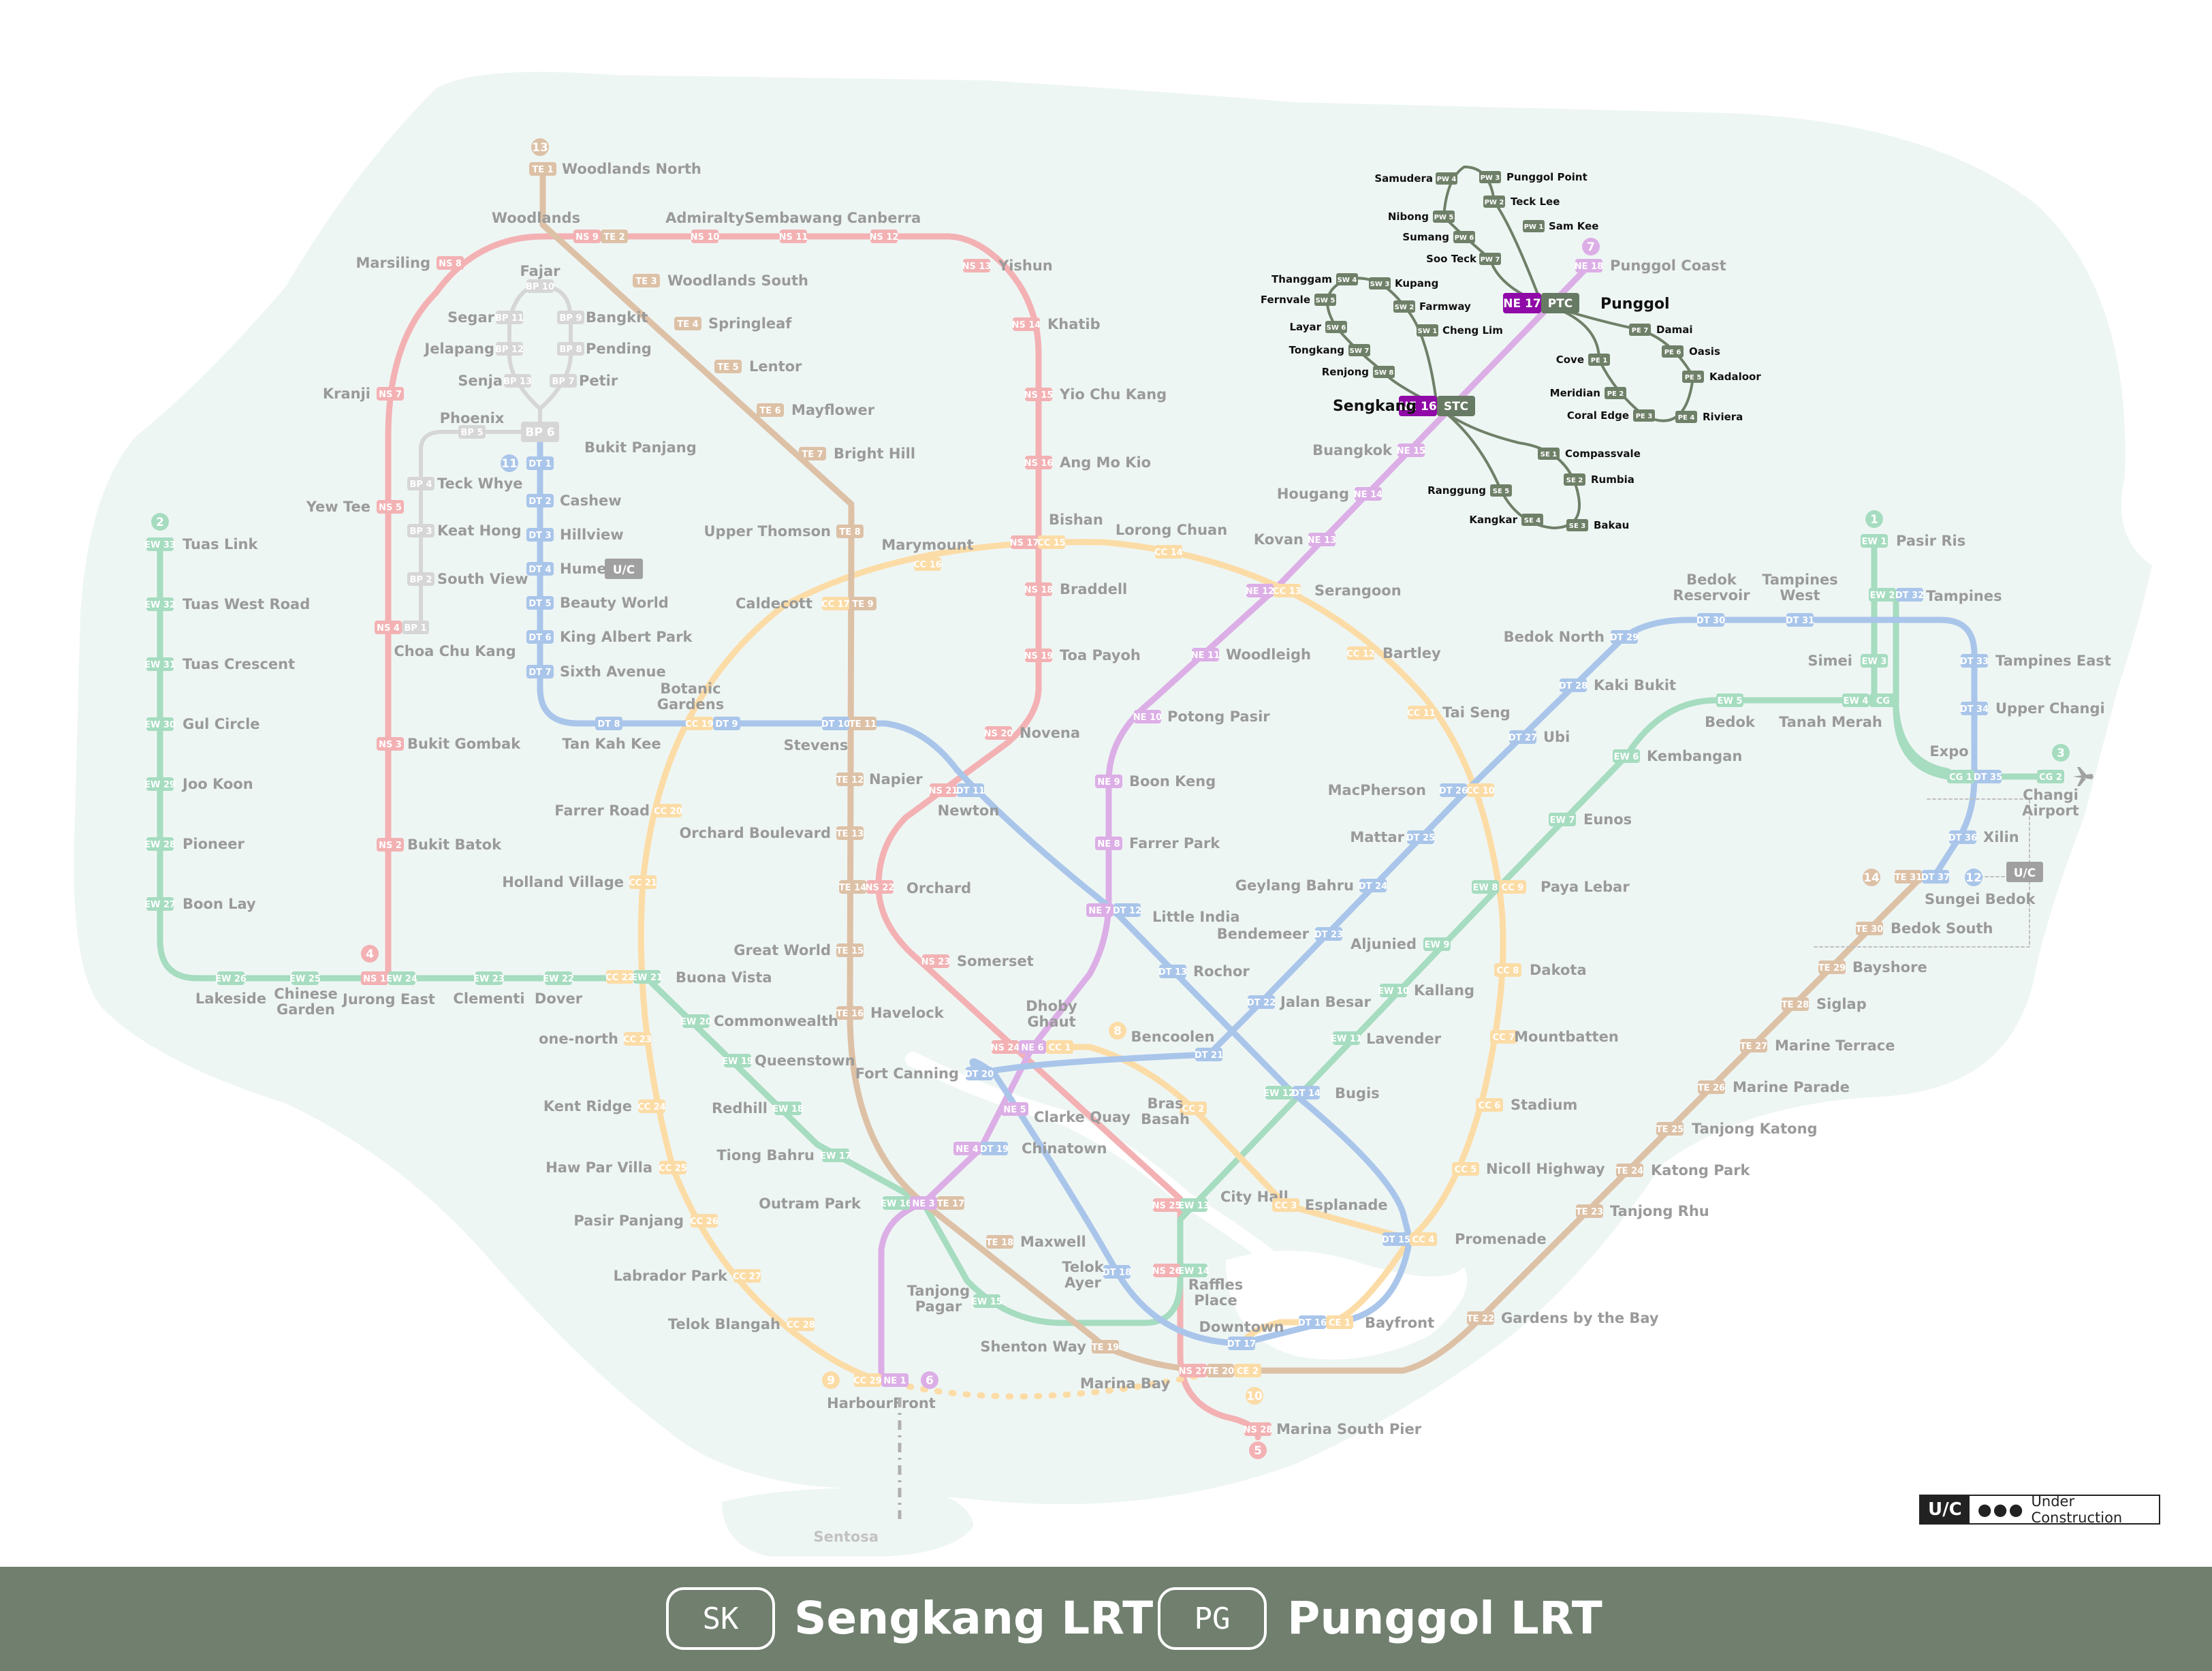  What do you see at coordinates (1251, 654) in the screenshot?
I see `station-woodleigh: NE 11 Woodleigh` at bounding box center [1251, 654].